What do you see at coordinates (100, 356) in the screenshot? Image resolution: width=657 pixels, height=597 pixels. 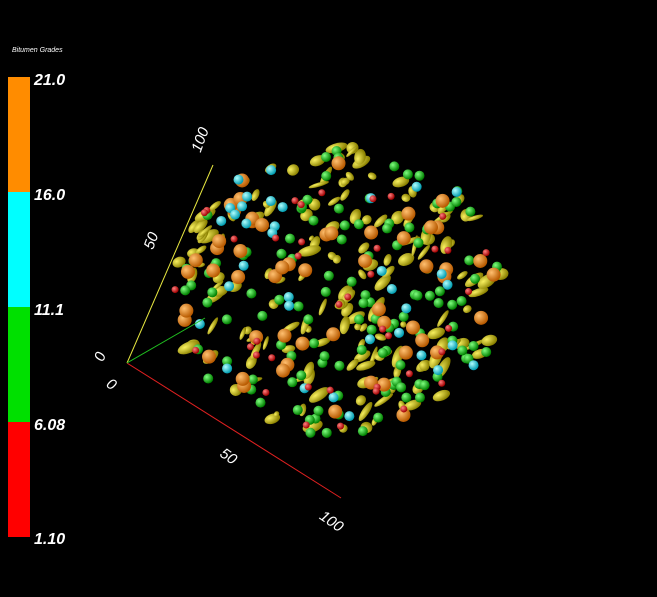 I see `y-tick-label: 0` at bounding box center [100, 356].